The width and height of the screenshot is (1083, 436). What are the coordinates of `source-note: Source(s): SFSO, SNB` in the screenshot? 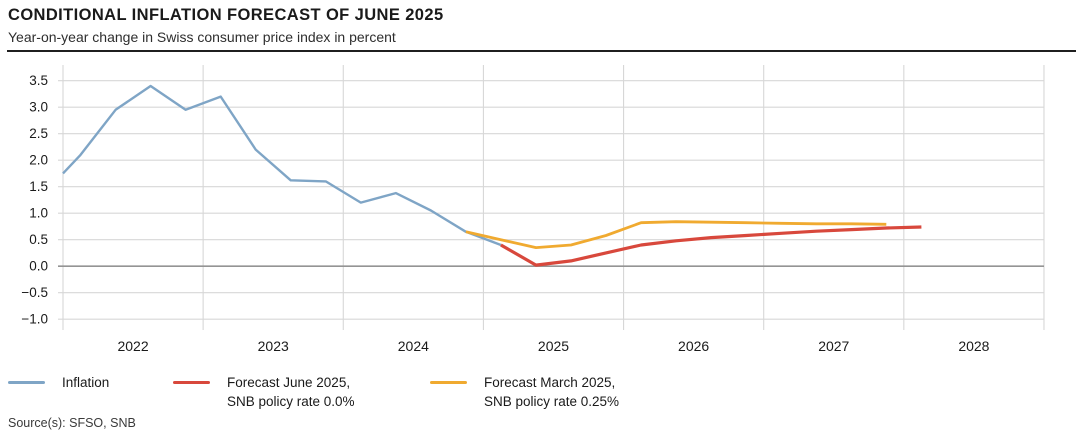 It's located at (72, 423).